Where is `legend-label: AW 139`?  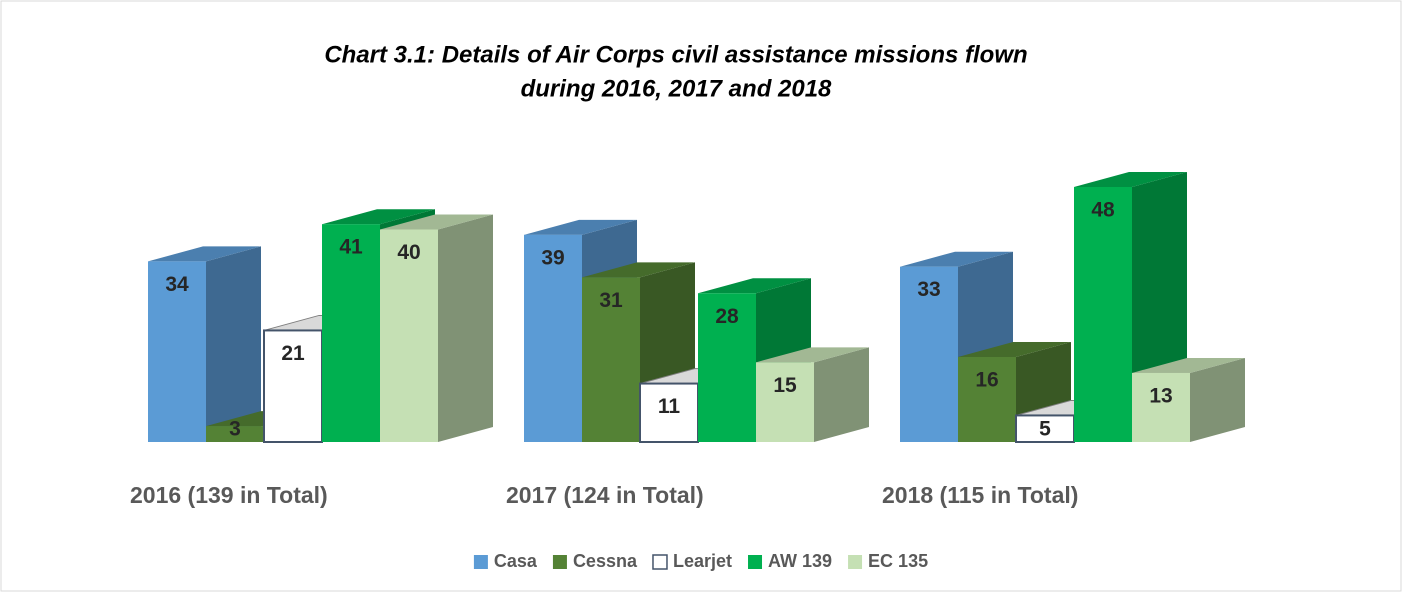 legend-label: AW 139 is located at coordinates (800, 561).